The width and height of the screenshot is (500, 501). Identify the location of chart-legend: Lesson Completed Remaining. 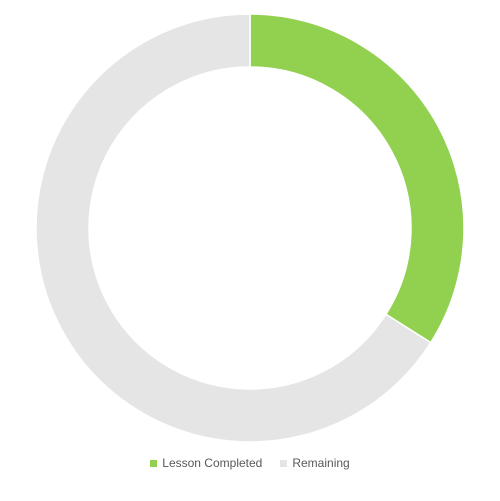
(250, 463).